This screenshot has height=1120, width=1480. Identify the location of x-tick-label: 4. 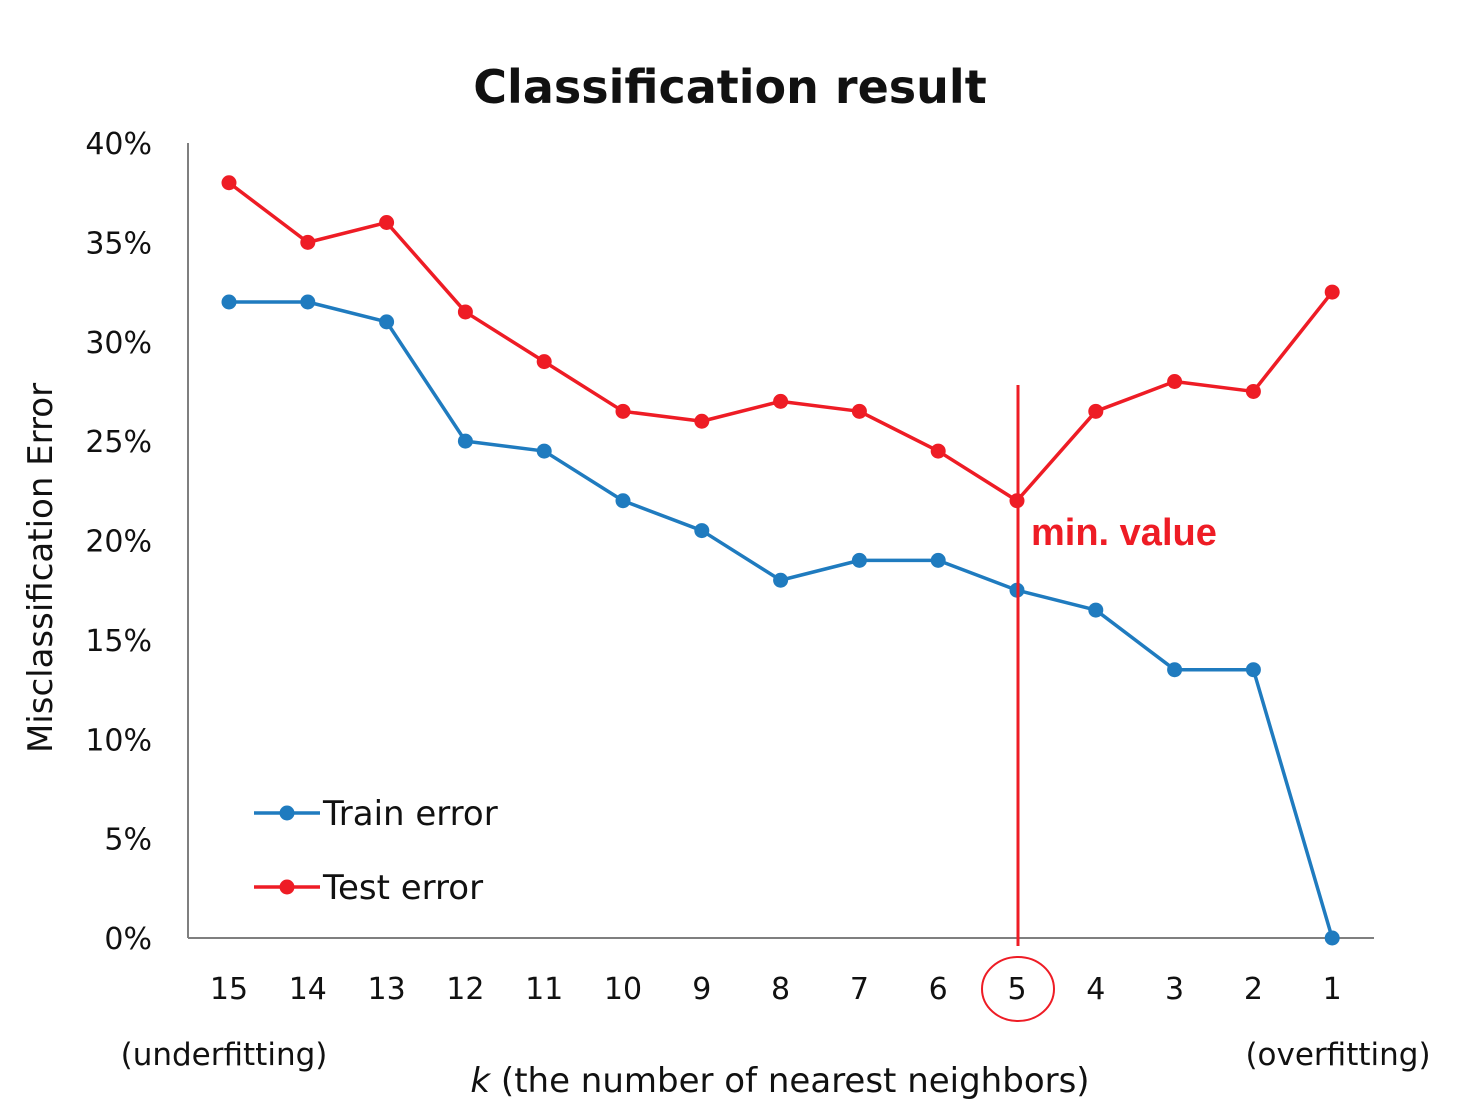
(1095, 989).